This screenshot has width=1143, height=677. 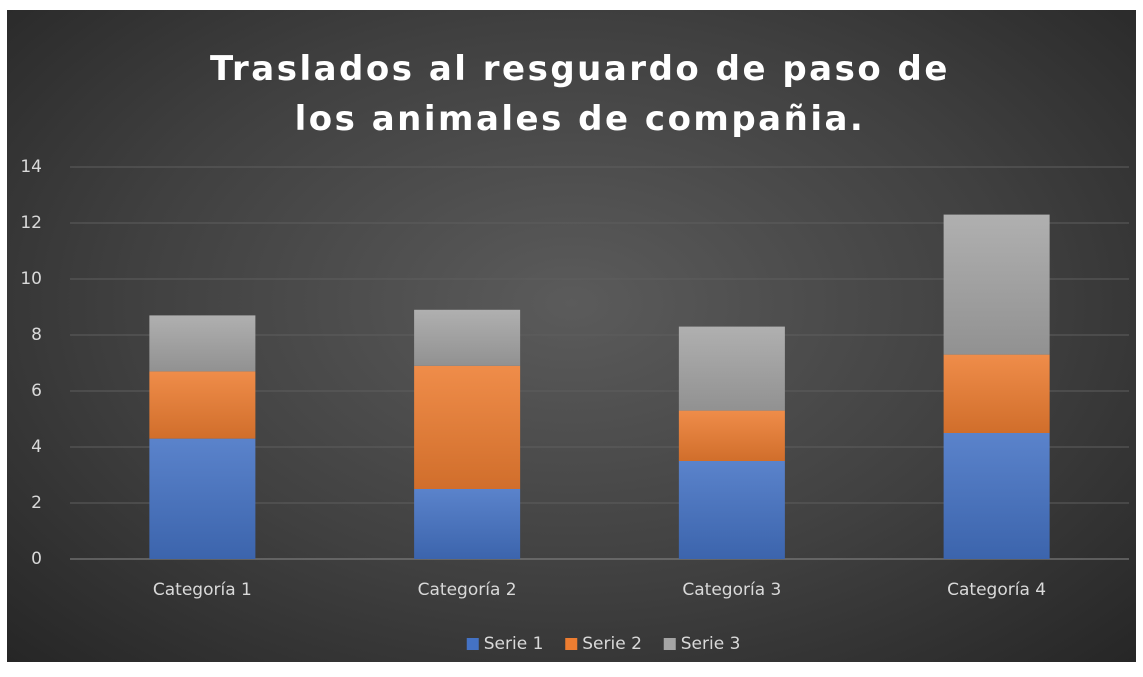 I want to click on y-tick-label: 6, so click(x=36, y=391).